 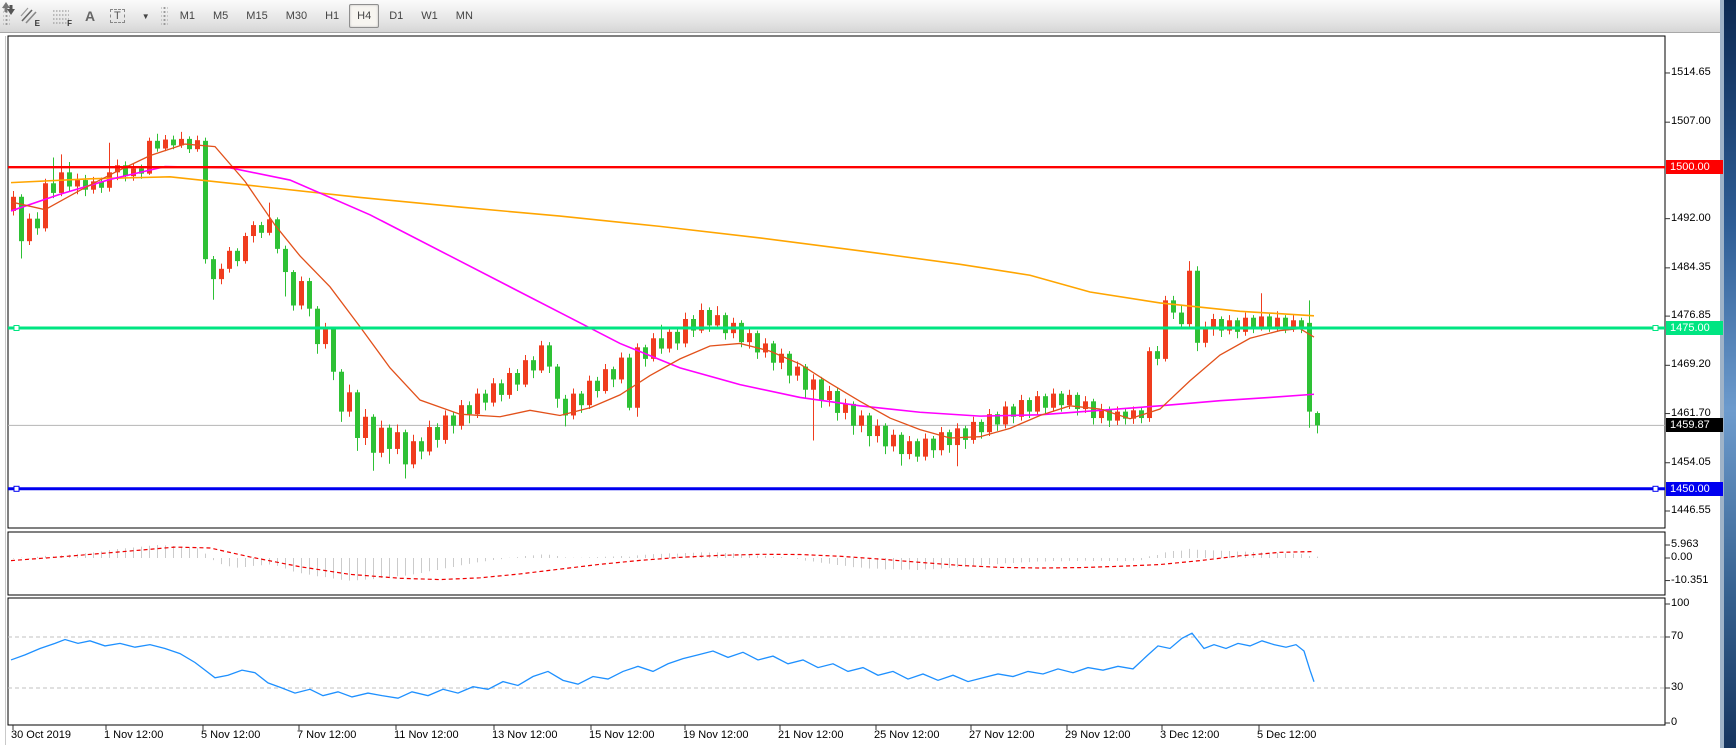 What do you see at coordinates (1691, 266) in the screenshot?
I see `price-tick: 1484.35` at bounding box center [1691, 266].